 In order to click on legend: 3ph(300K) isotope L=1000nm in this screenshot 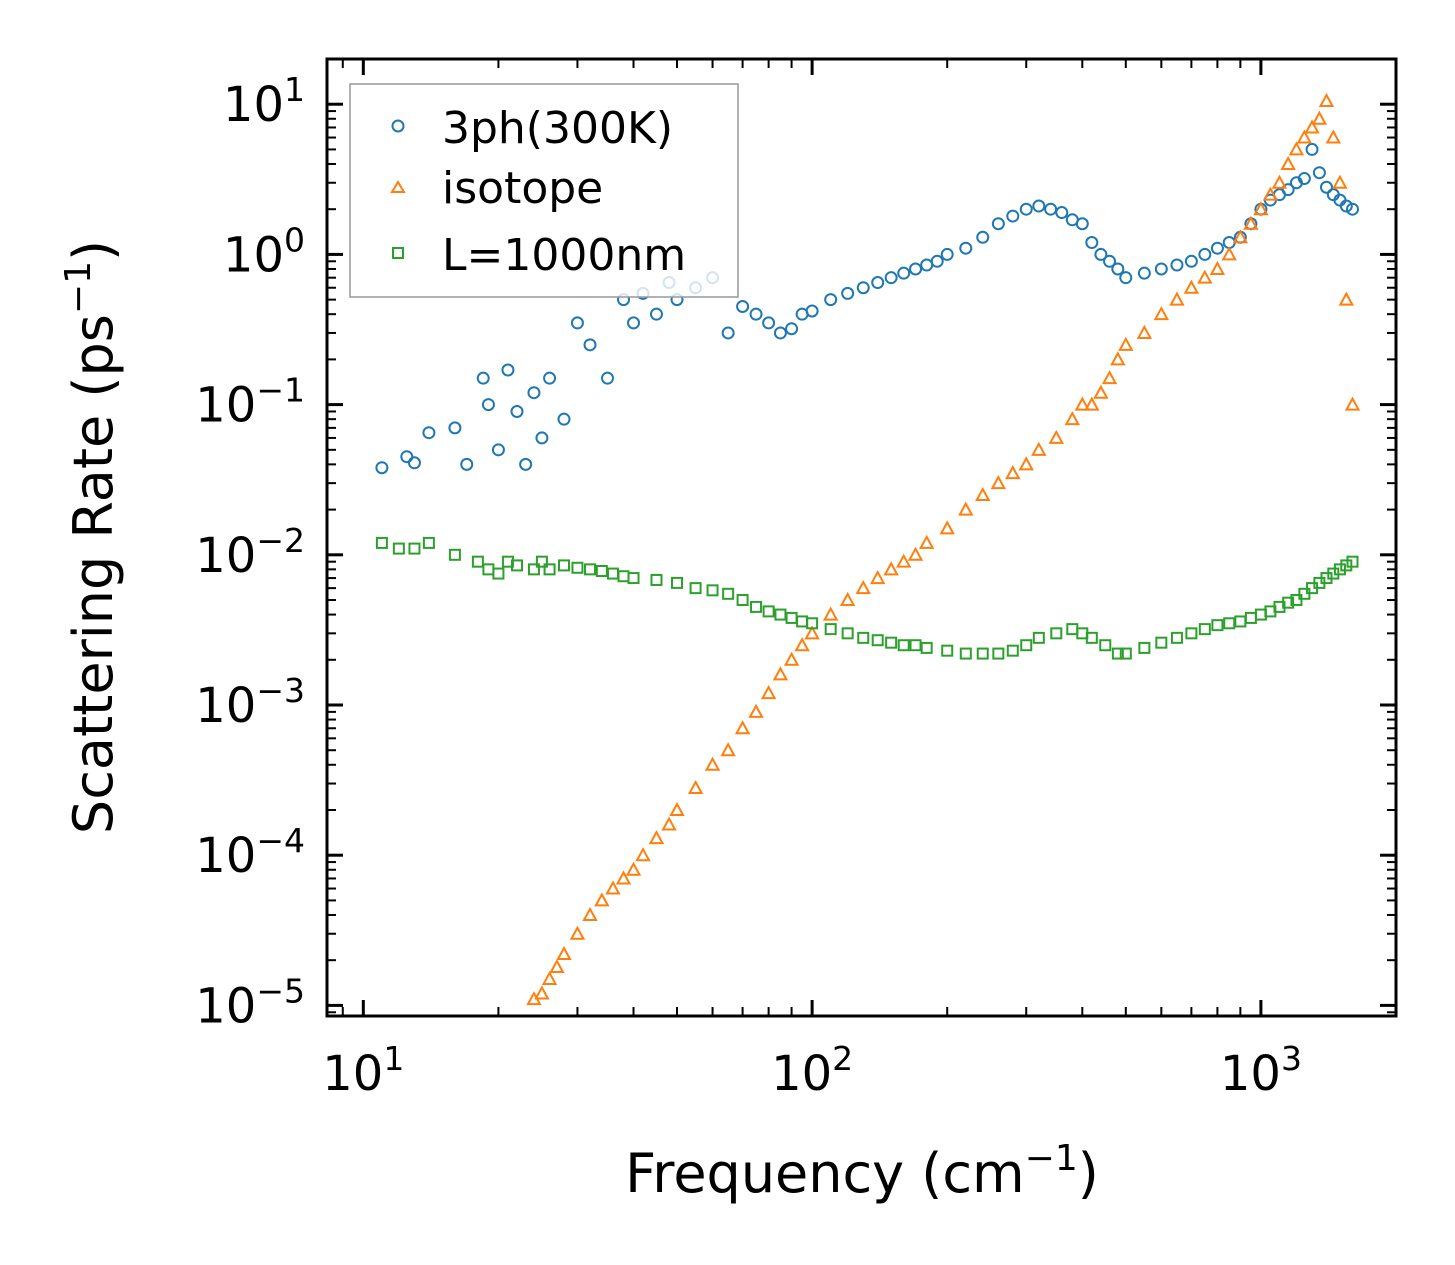, I will do `click(544, 190)`.